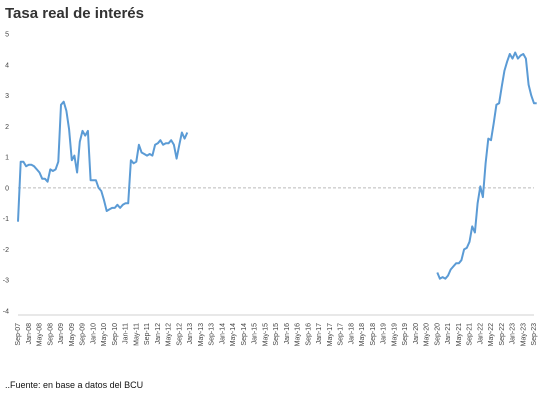  I want to click on x-tick-label: May-21, so click(459, 334).